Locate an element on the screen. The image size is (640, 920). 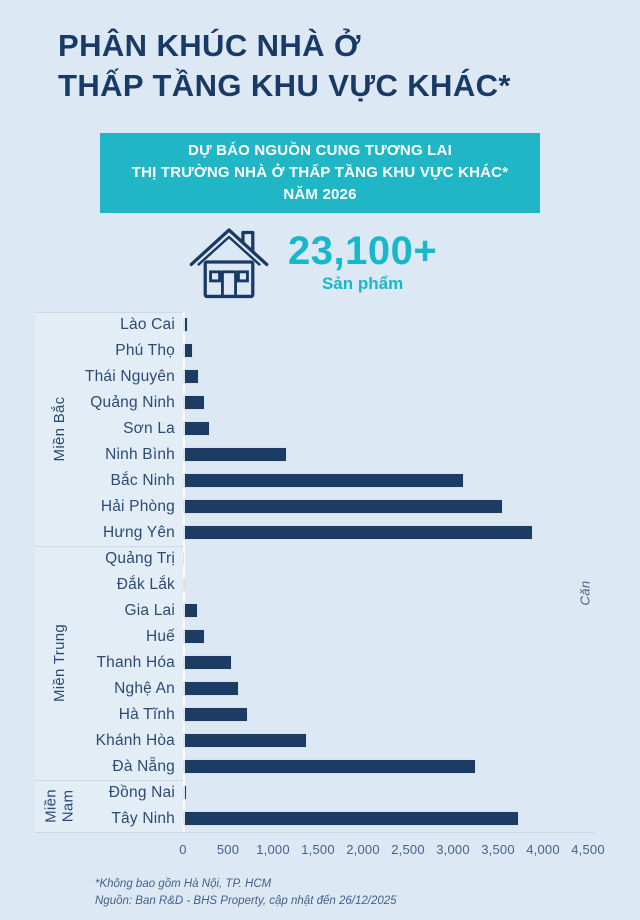
x-axis-tick: 4,500 is located at coordinates (588, 849).